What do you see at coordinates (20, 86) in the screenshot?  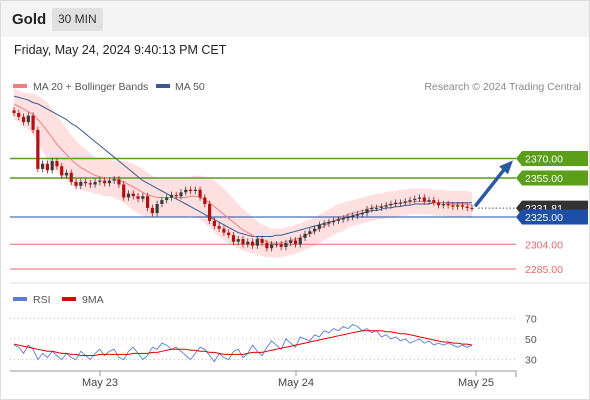 I see `legend-swatch-ma20` at bounding box center [20, 86].